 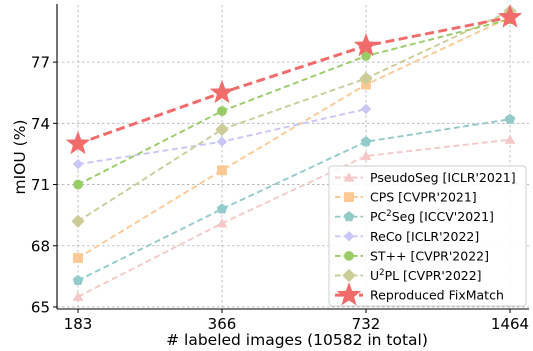 I want to click on legend-item-1: CPS [CVPR'2021], so click(x=406, y=197).